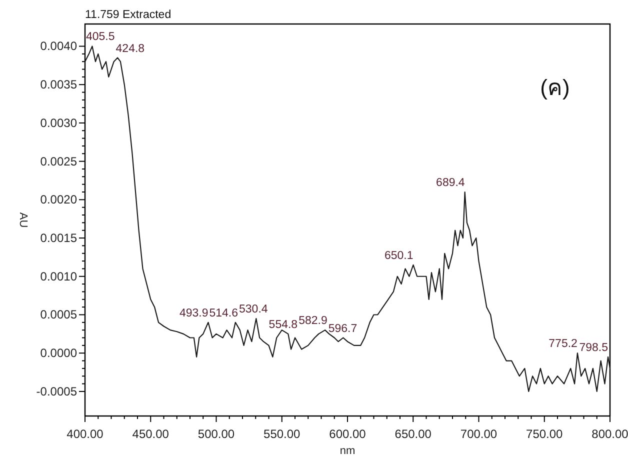  I want to click on x-tick-label: 700.00, so click(479, 434).